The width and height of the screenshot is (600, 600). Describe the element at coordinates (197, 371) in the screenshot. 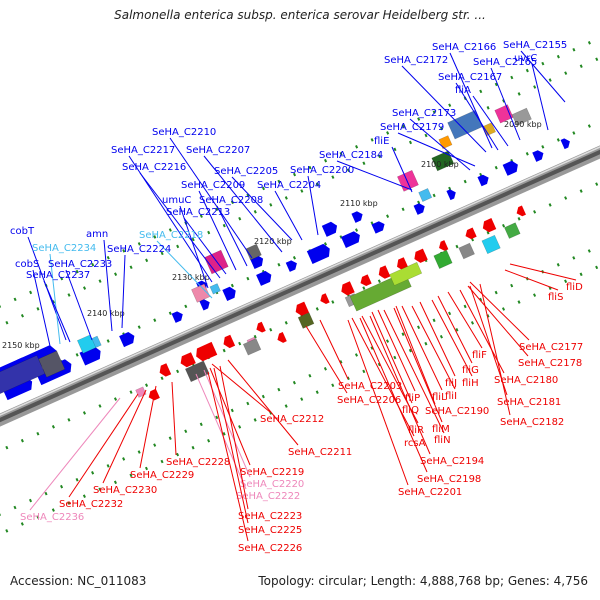

I see `feature-box-below-0-body` at that location.